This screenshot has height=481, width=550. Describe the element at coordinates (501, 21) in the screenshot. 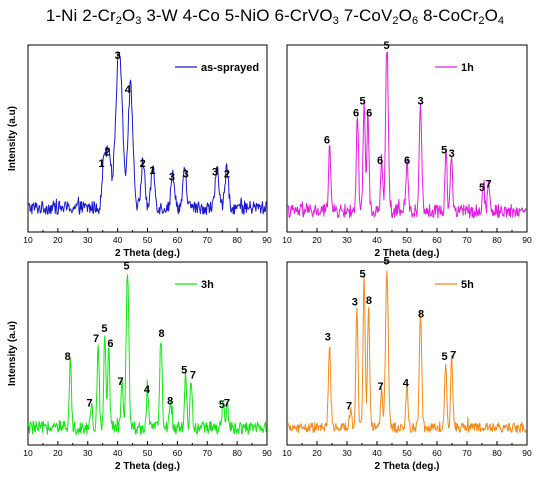

I see `subscript: 4` at that location.